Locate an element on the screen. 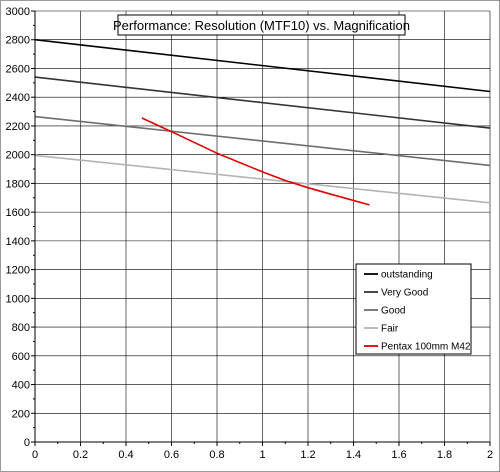 This screenshot has height=472, width=500. y-tick-label: 1600 is located at coordinates (18, 213).